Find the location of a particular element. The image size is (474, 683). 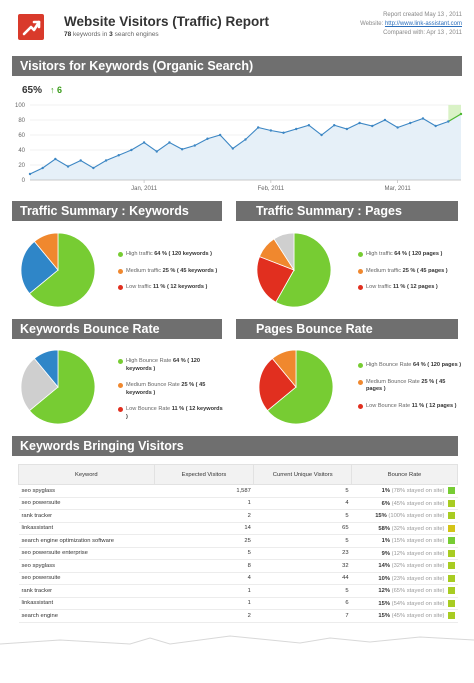

legend-value: 64 % ( 120 keywords ) is located at coordinates (163, 365).